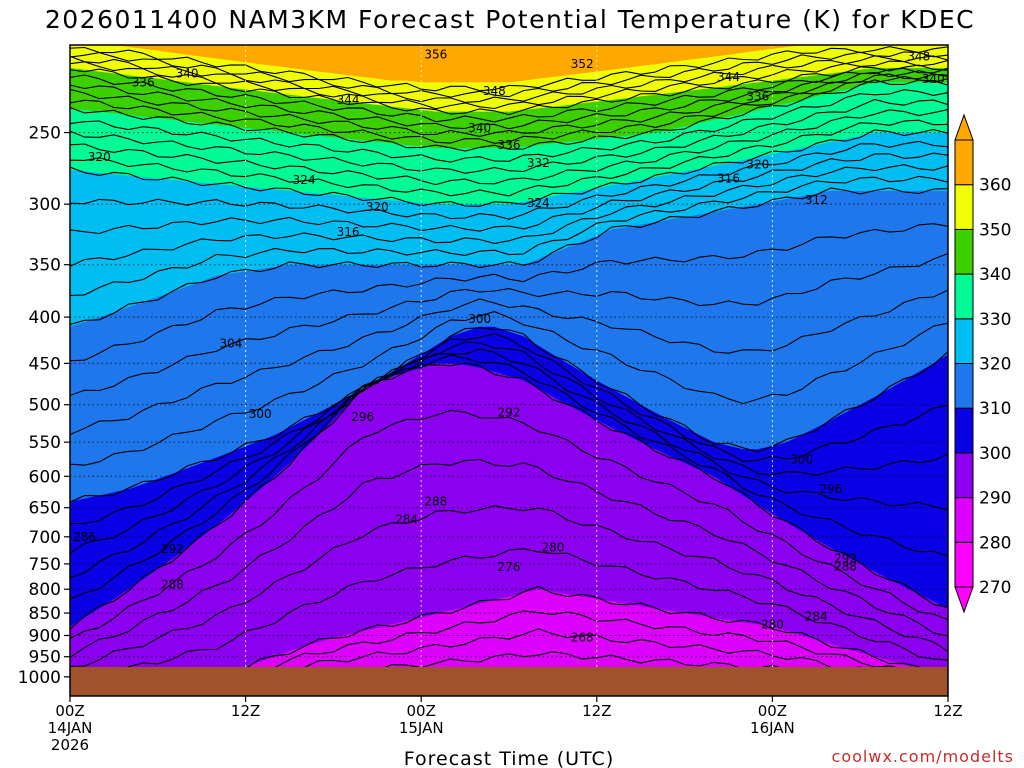 The width and height of the screenshot is (1024, 768). I want to click on x-axis-title: Forecast Time (UTC), so click(509, 758).